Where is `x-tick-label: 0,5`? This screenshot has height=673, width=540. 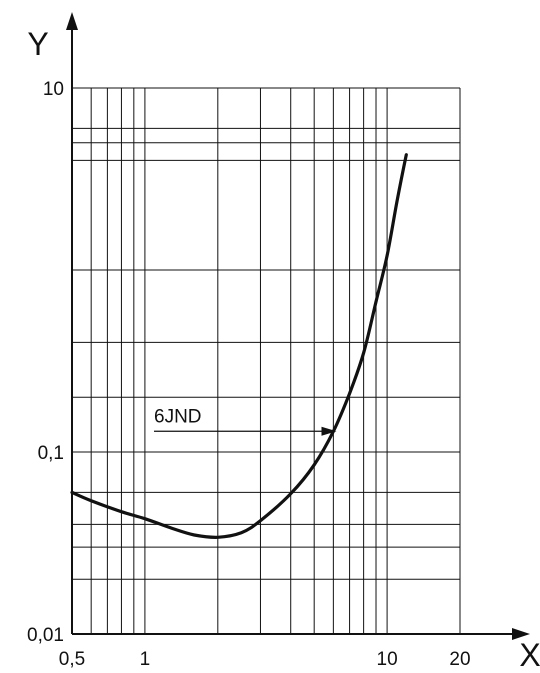 x-tick-label: 0,5 is located at coordinates (72, 659).